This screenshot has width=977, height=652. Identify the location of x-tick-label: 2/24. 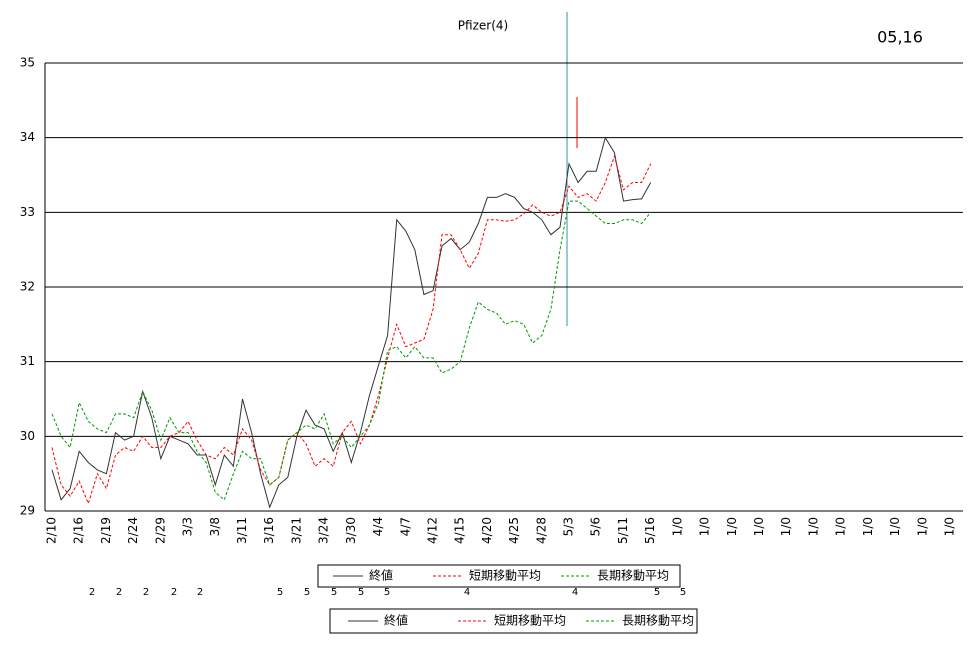
(133, 530).